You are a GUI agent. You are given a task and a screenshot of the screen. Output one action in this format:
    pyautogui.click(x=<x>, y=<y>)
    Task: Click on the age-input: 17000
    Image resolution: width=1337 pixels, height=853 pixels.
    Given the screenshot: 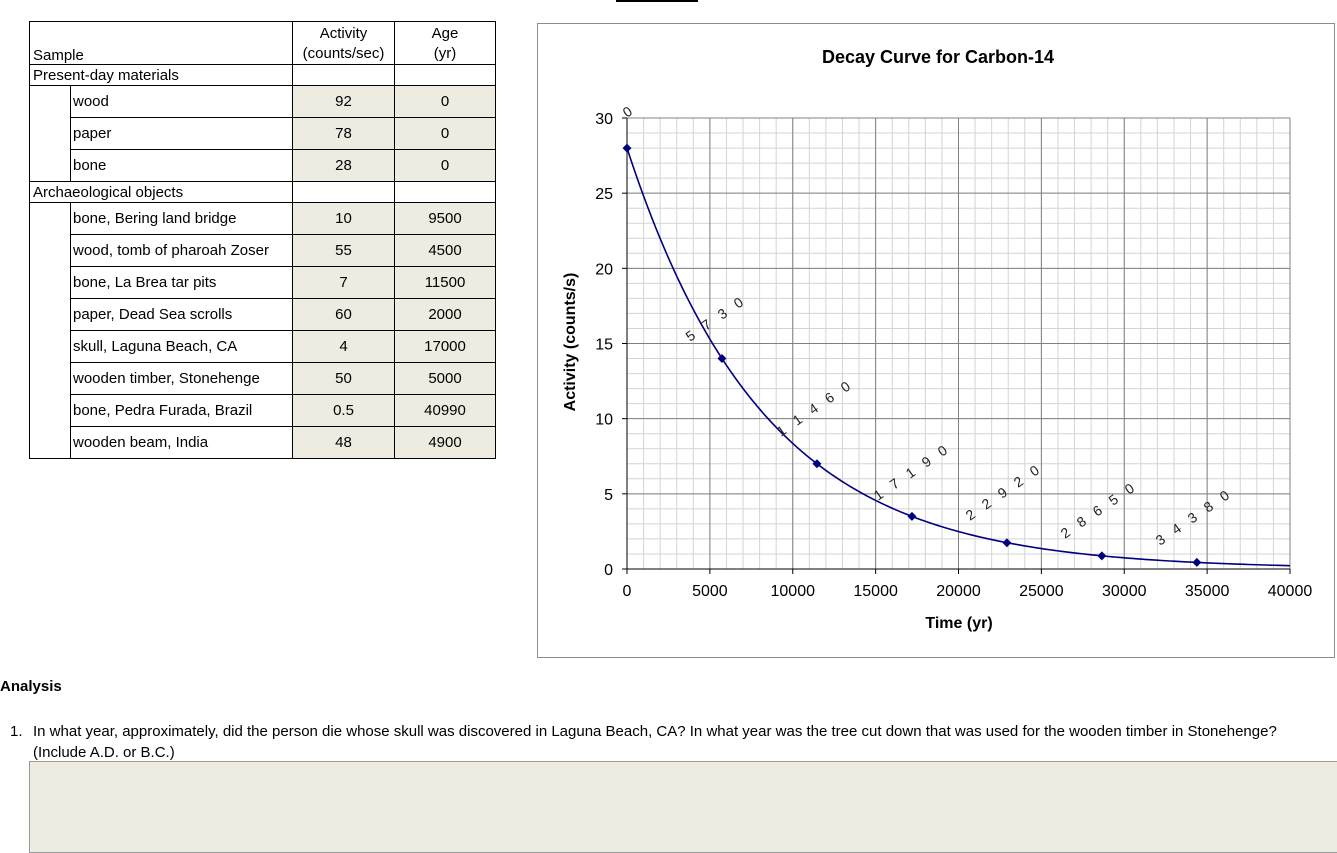 What is the action you would take?
    pyautogui.click(x=445, y=346)
    